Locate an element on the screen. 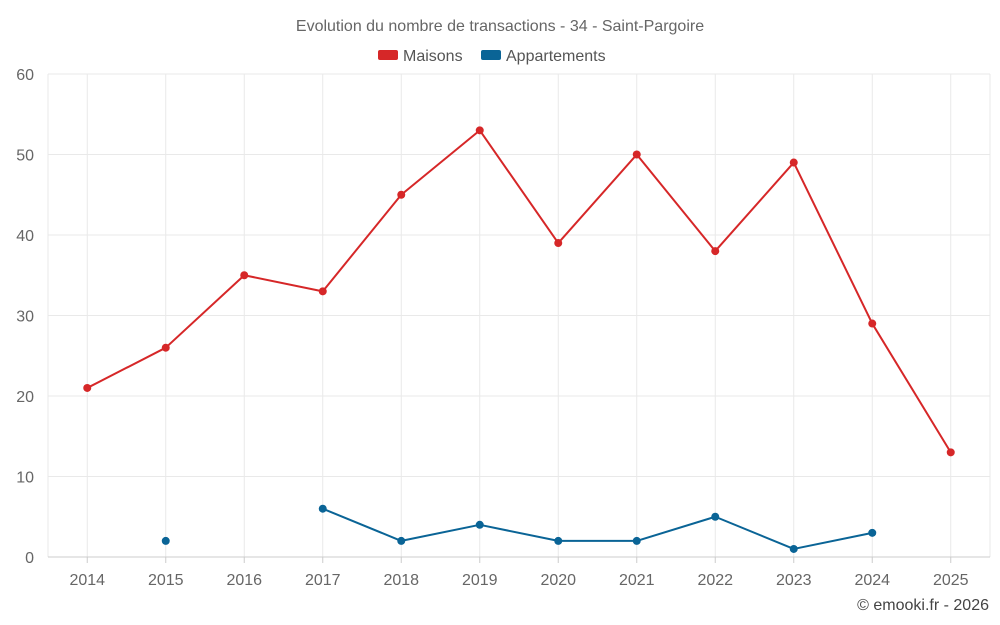  y-axis-ticks: 0 10 20 30 40 50 60 is located at coordinates (25, 317).